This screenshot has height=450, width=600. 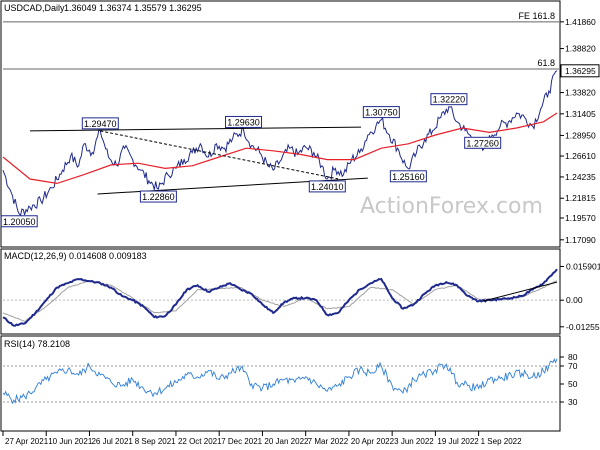 I want to click on rsi-line, so click(x=280, y=381).